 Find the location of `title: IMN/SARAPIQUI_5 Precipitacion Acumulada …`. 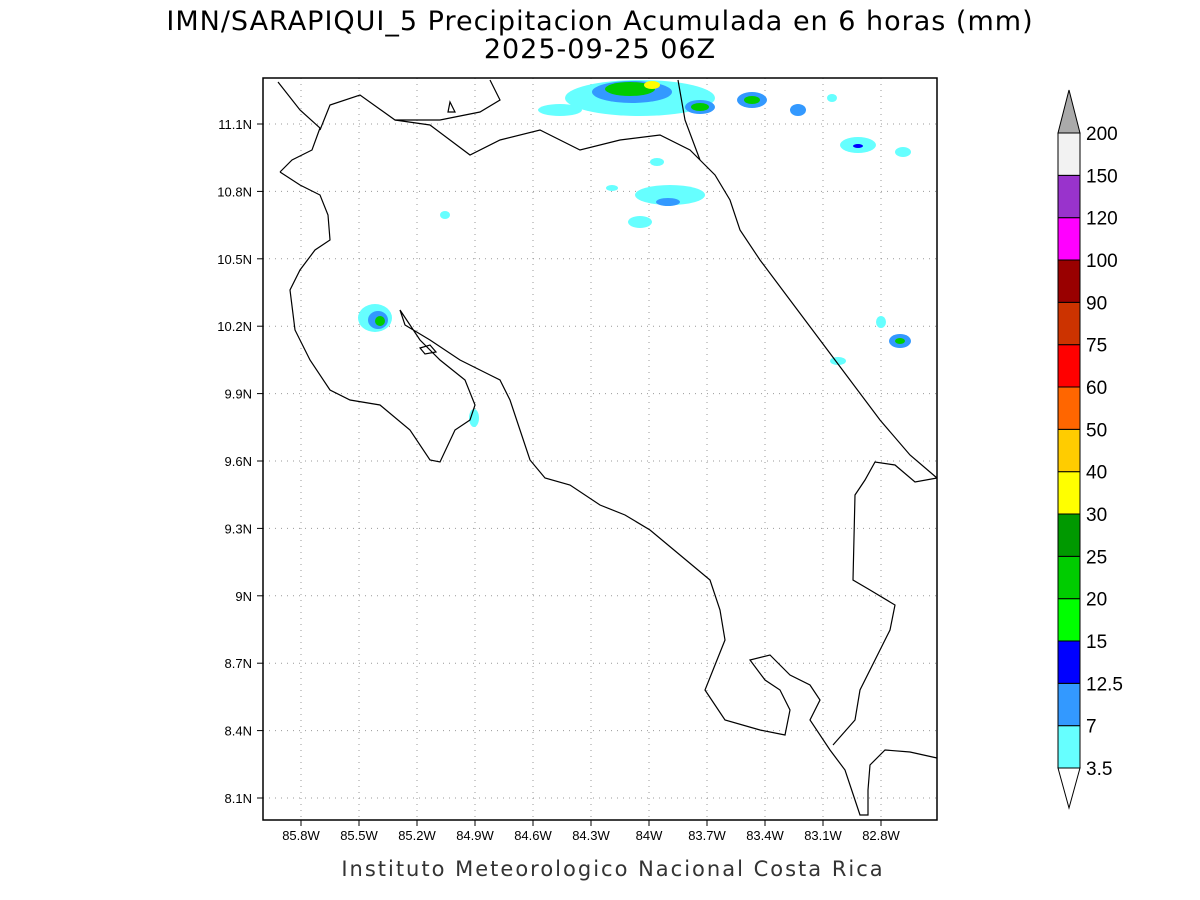

title: IMN/SARAPIQUI_5 Precipitacion Acumulada … is located at coordinates (599, 21).